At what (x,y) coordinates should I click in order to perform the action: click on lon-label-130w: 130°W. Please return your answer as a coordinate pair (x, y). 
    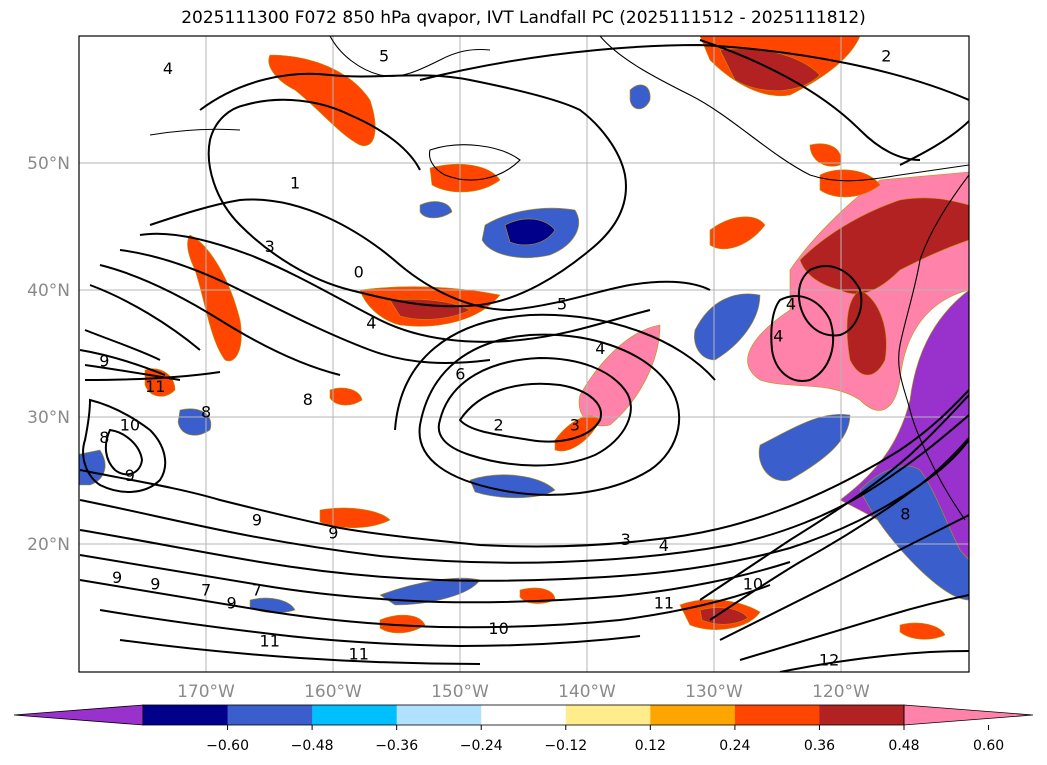
    Looking at the image, I should click on (714, 692).